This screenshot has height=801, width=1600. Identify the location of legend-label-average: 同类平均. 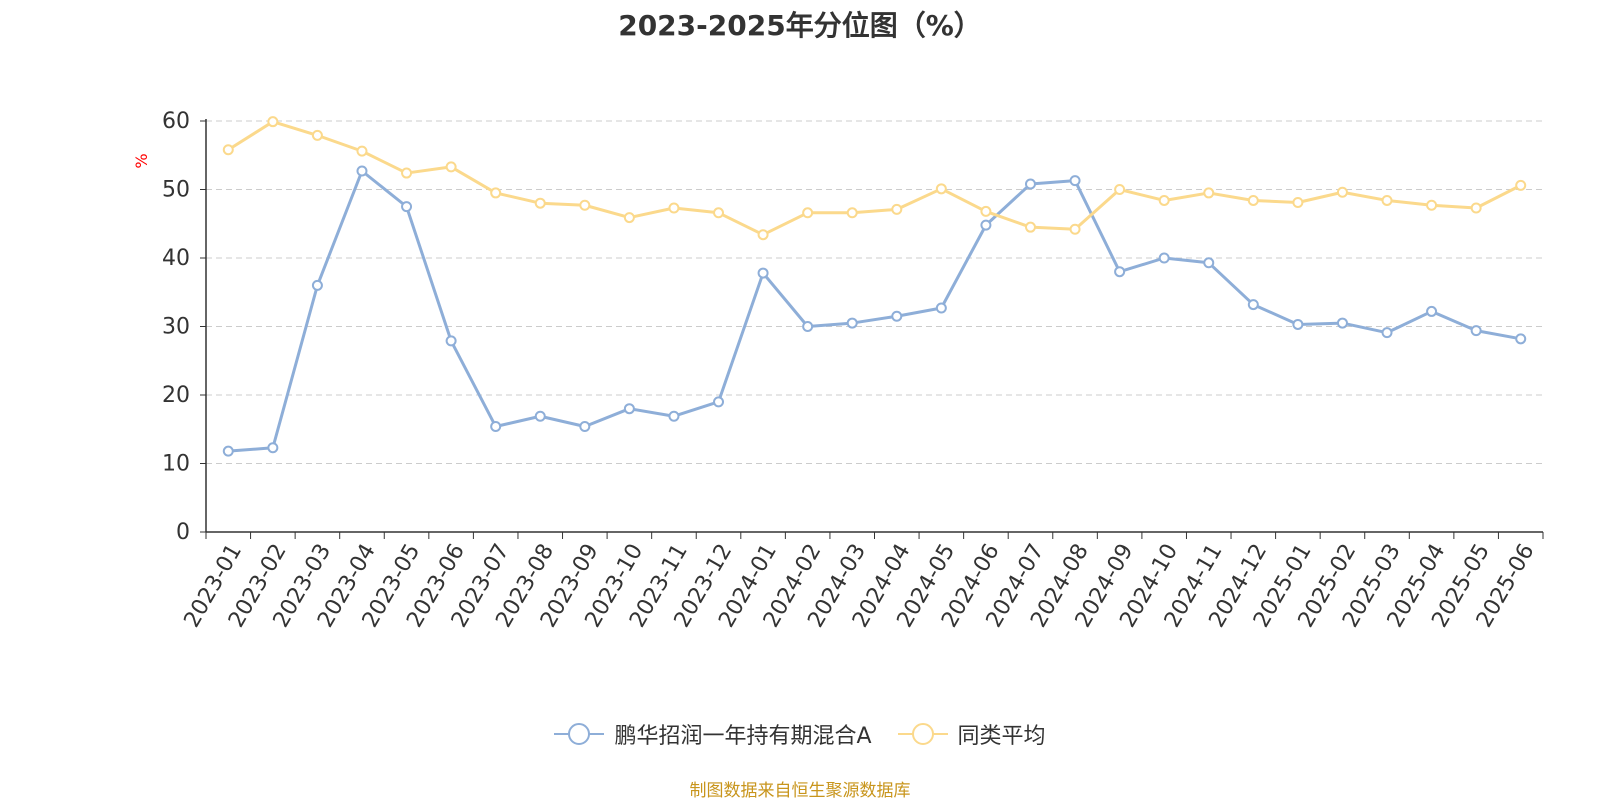
(1001, 736).